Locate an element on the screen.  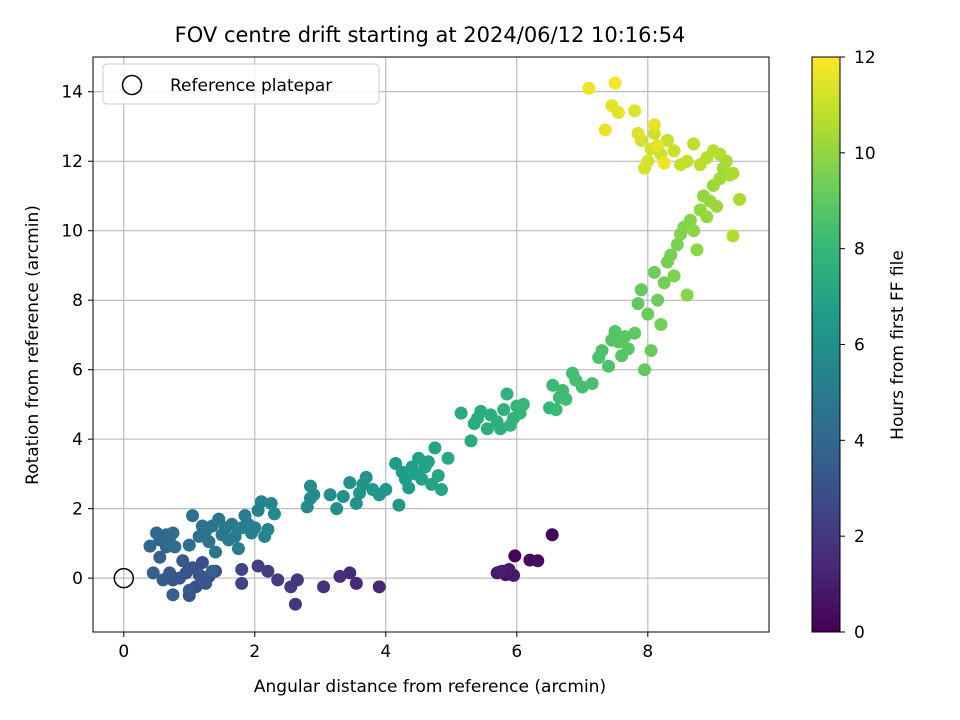
colorbar: 0 2 4 6 8 10 12 Hours from first FF file is located at coordinates (859, 345).